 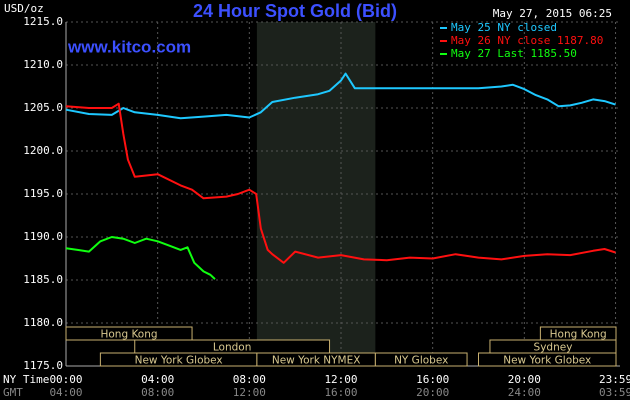 I want to click on timestamp: May 27, 2015 06:25, so click(x=552, y=13).